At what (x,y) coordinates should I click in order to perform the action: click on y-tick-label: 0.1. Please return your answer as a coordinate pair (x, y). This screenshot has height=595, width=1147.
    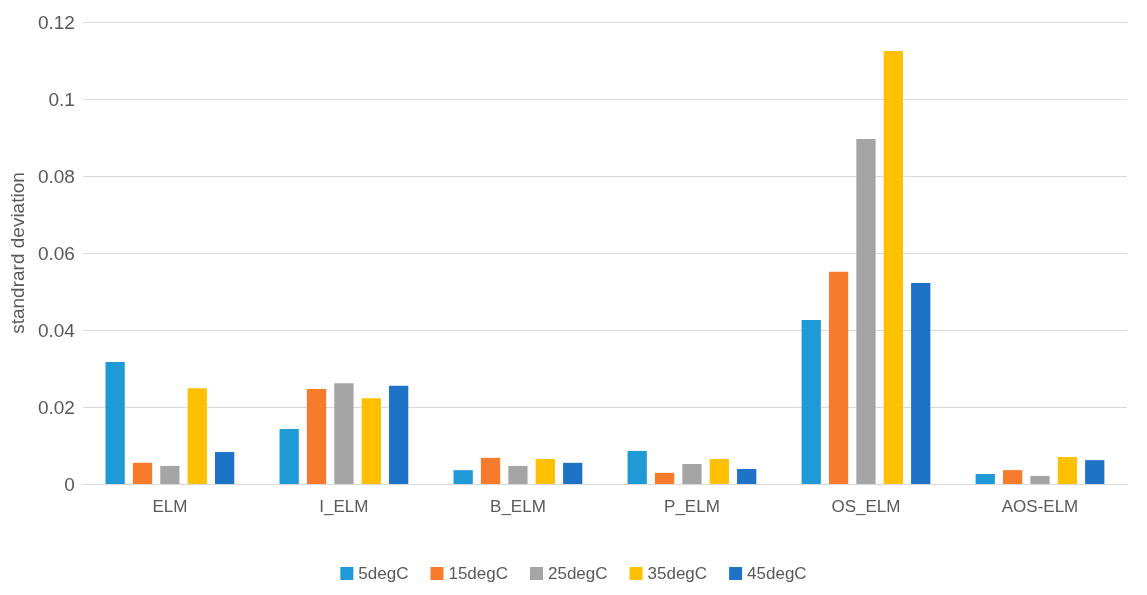
    Looking at the image, I should click on (61, 99).